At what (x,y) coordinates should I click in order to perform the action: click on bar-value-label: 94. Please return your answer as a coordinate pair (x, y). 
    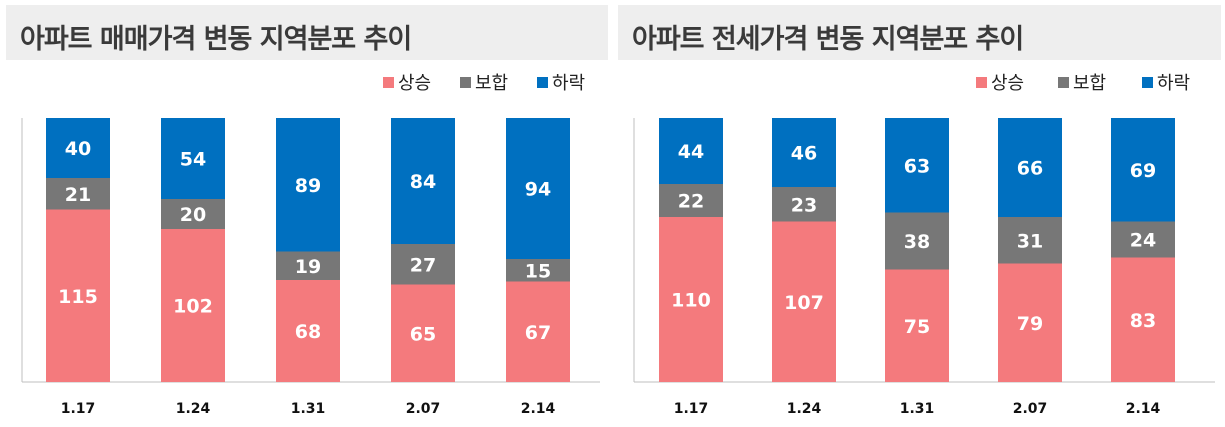
    Looking at the image, I should click on (538, 190).